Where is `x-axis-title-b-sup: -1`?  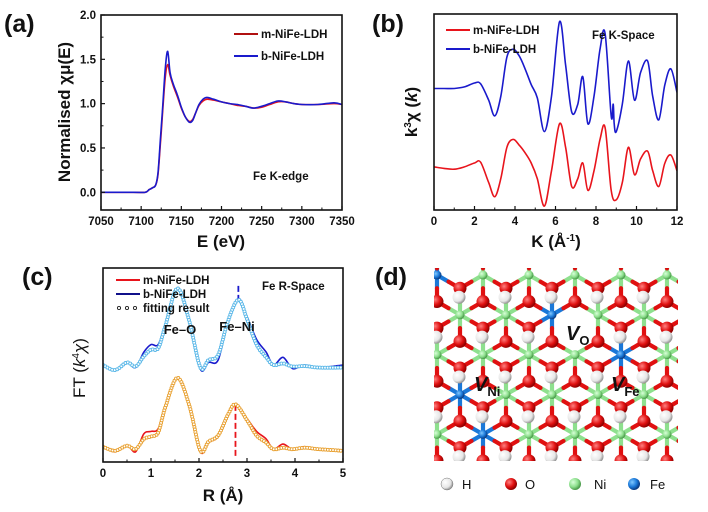
x-axis-title-b-sup: -1 is located at coordinates (570, 238).